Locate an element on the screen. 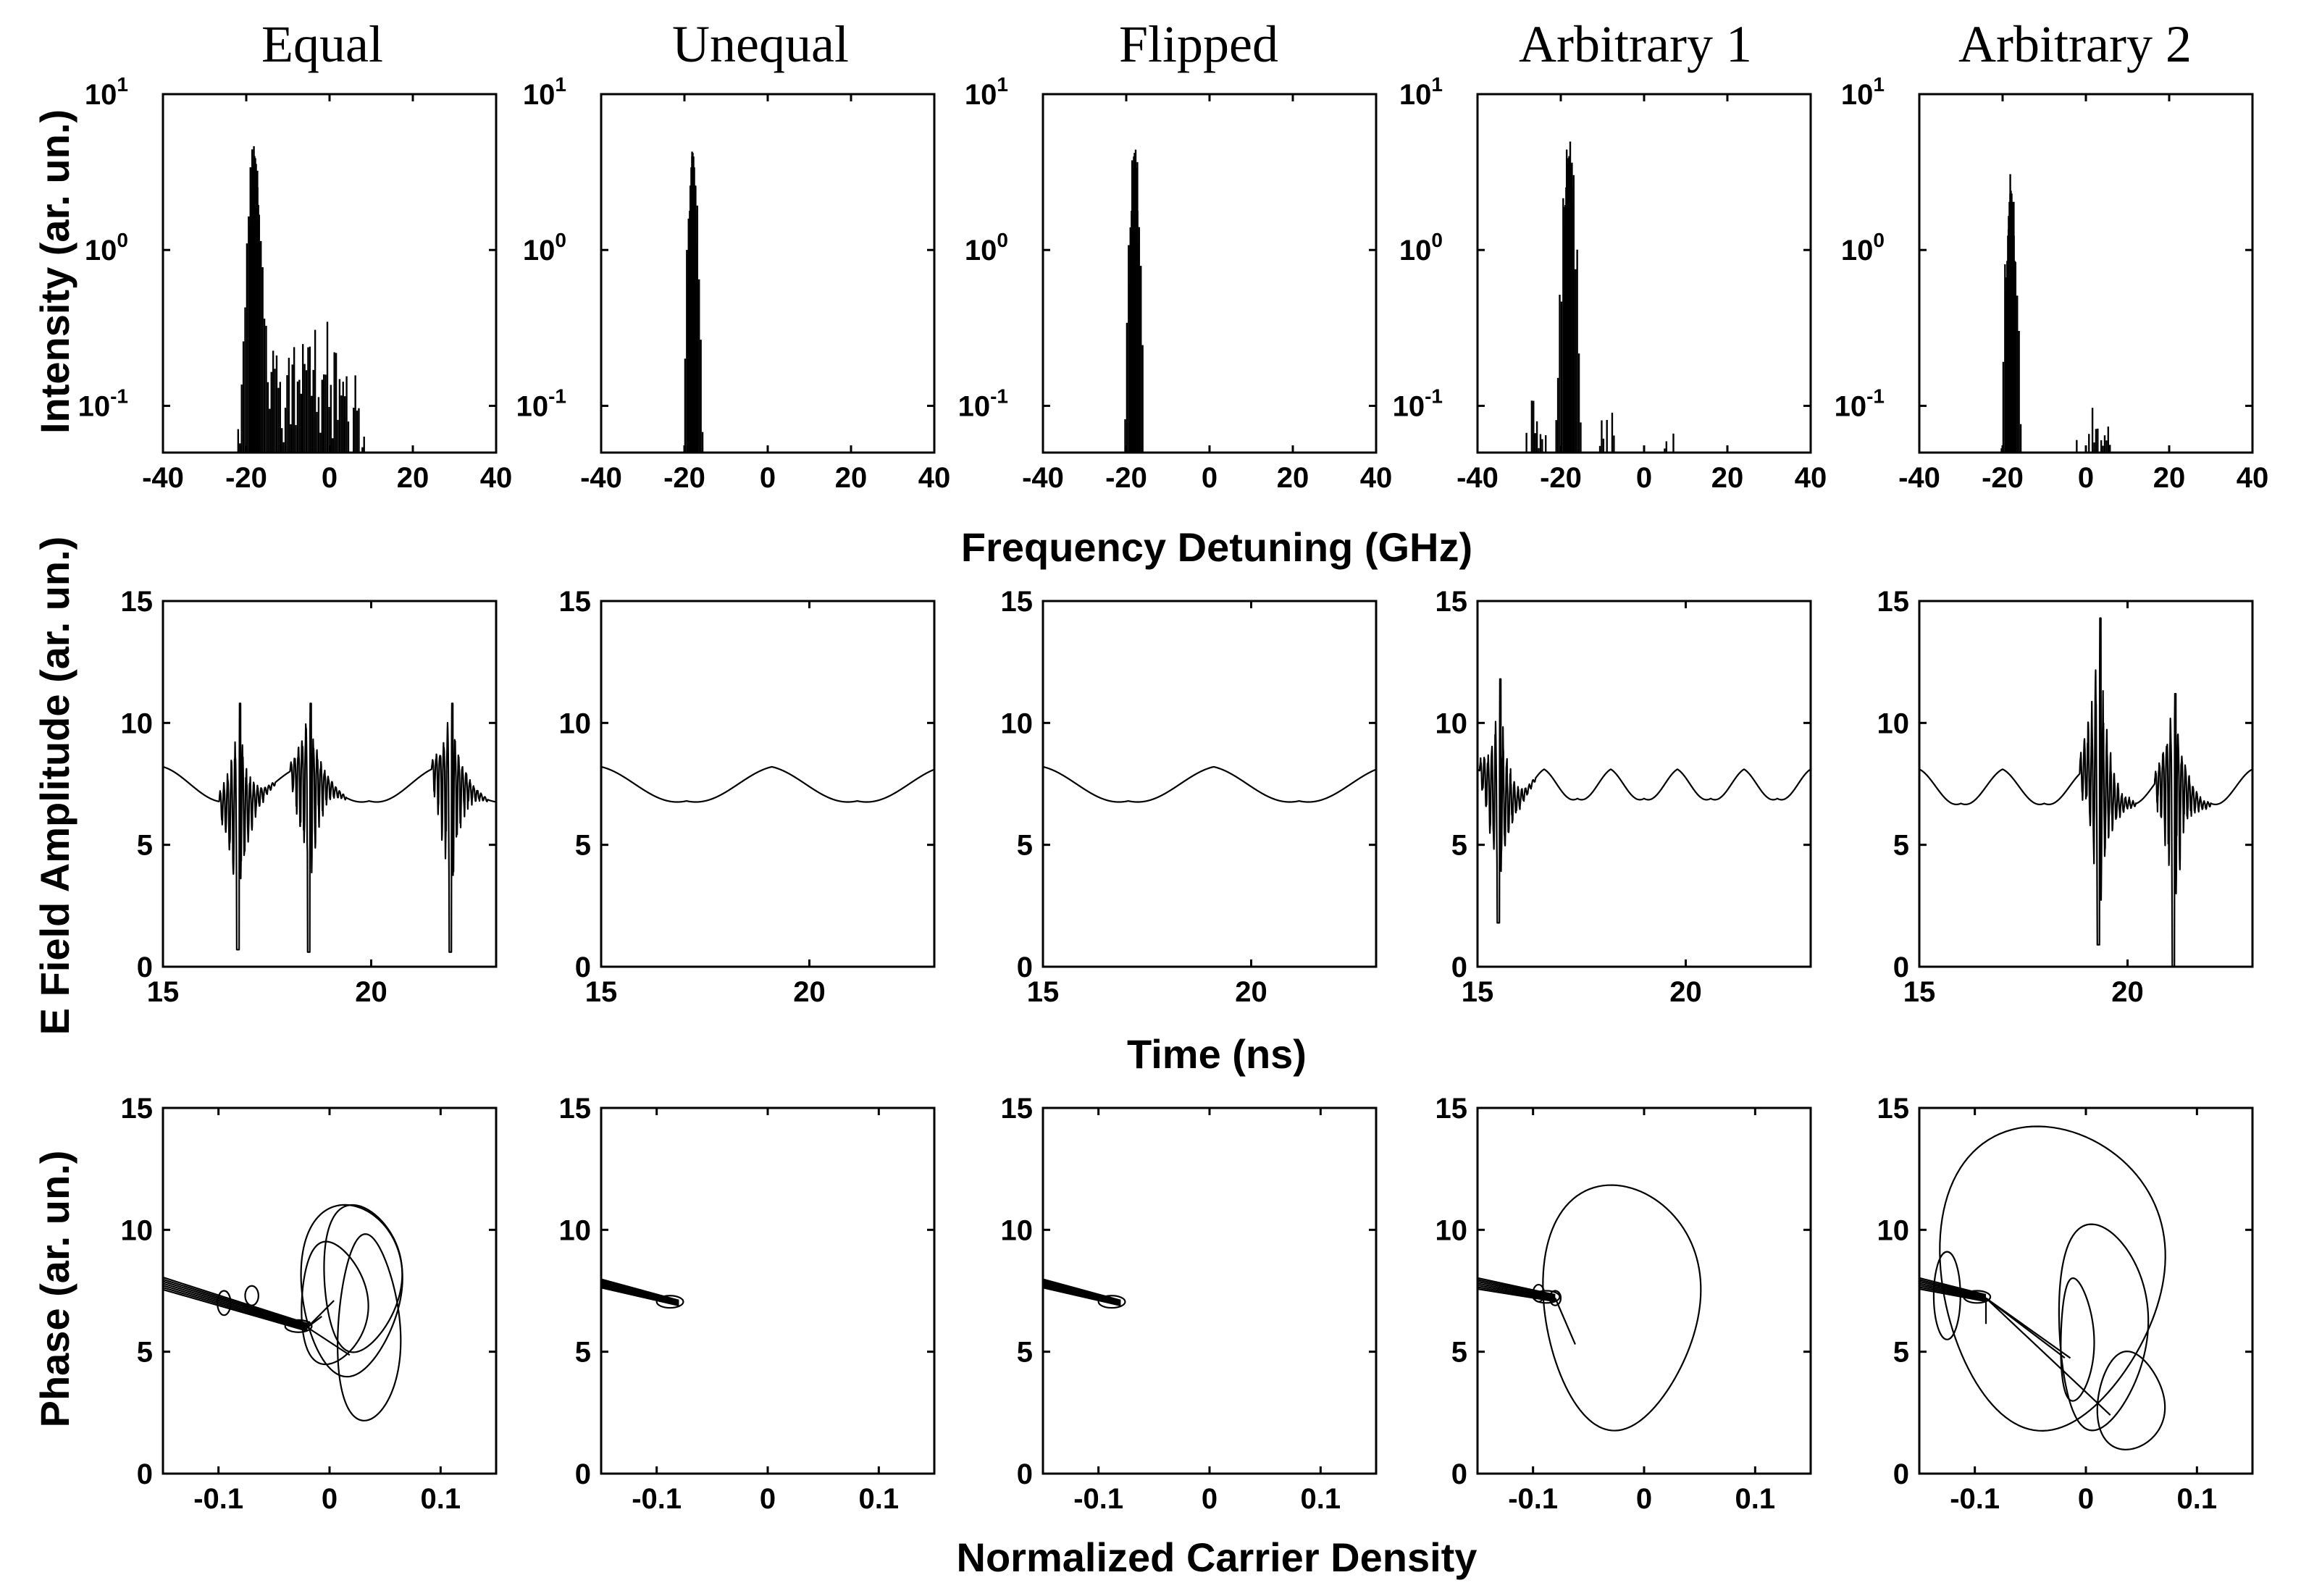 The image size is (2301, 1596). plot-area-spectrum-unequal is located at coordinates (694, 302).